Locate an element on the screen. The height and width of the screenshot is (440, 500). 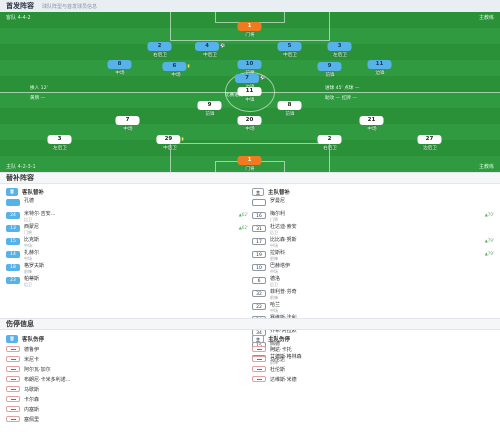
home-player: 2 右后卫 is located at coordinates (330, 143).